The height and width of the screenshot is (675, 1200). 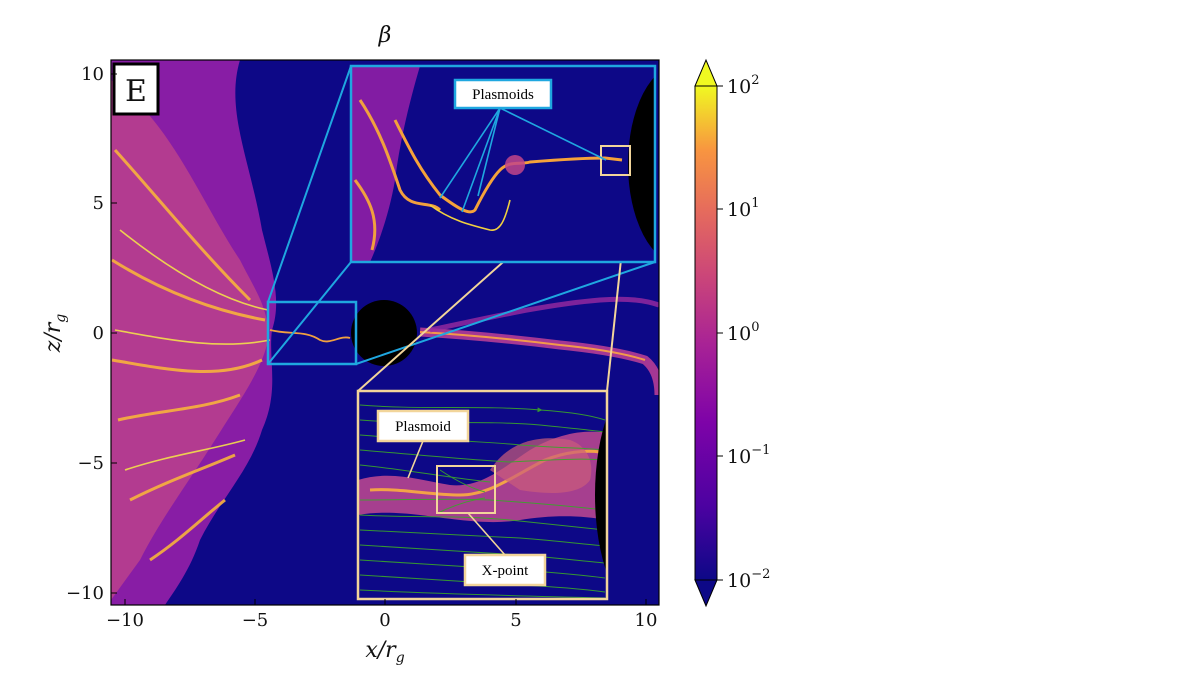 I want to click on colorbar-tick-label: 10², so click(x=743, y=85).